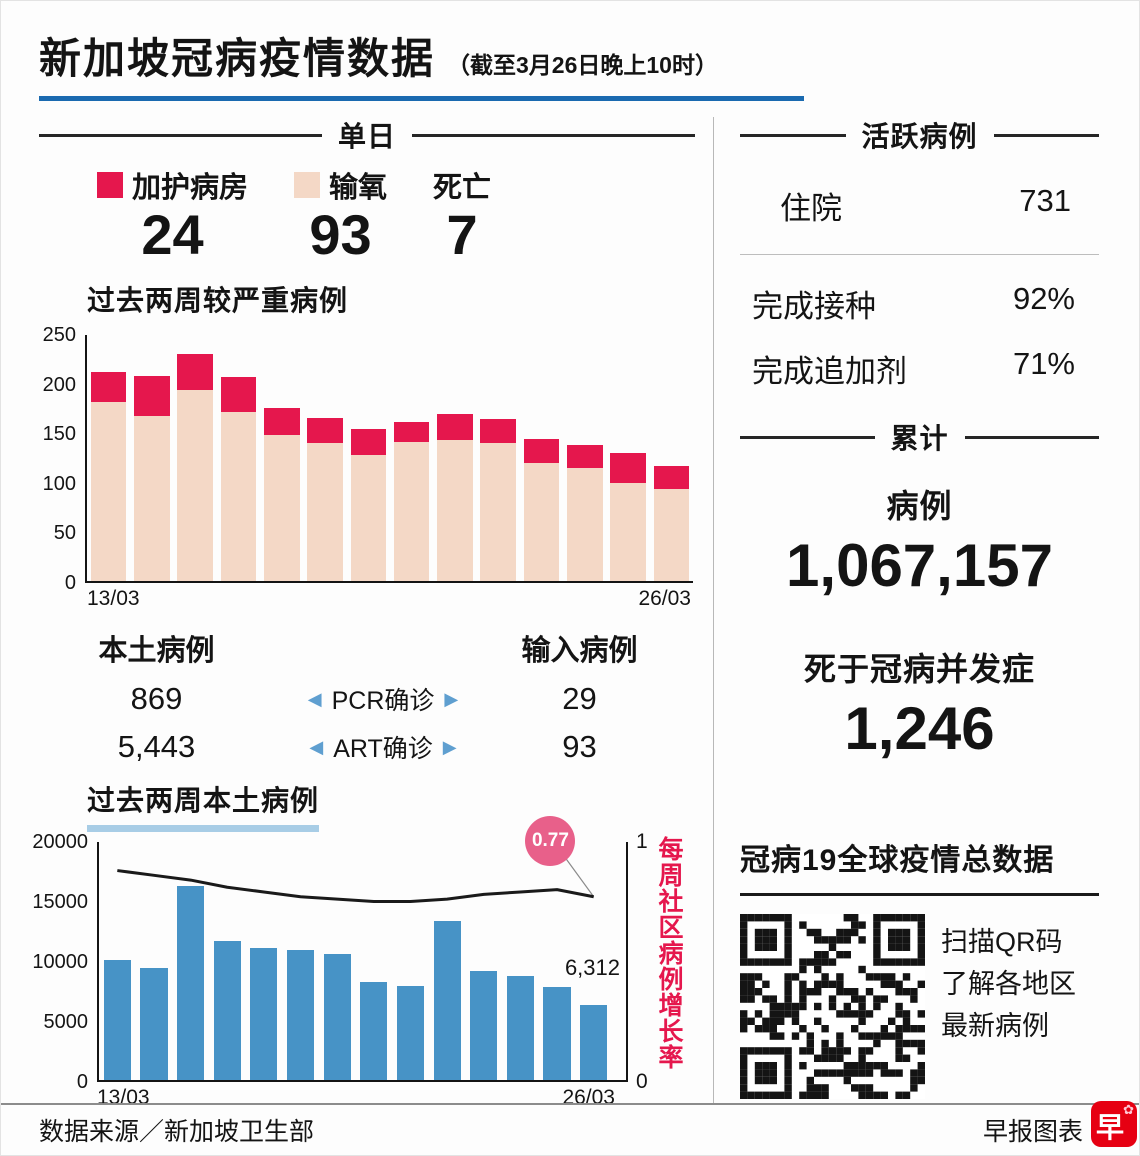 The height and width of the screenshot is (1156, 1140). What do you see at coordinates (923, 303) in the screenshot?
I see `vaccinated-row: 完成接种 92%` at bounding box center [923, 303].